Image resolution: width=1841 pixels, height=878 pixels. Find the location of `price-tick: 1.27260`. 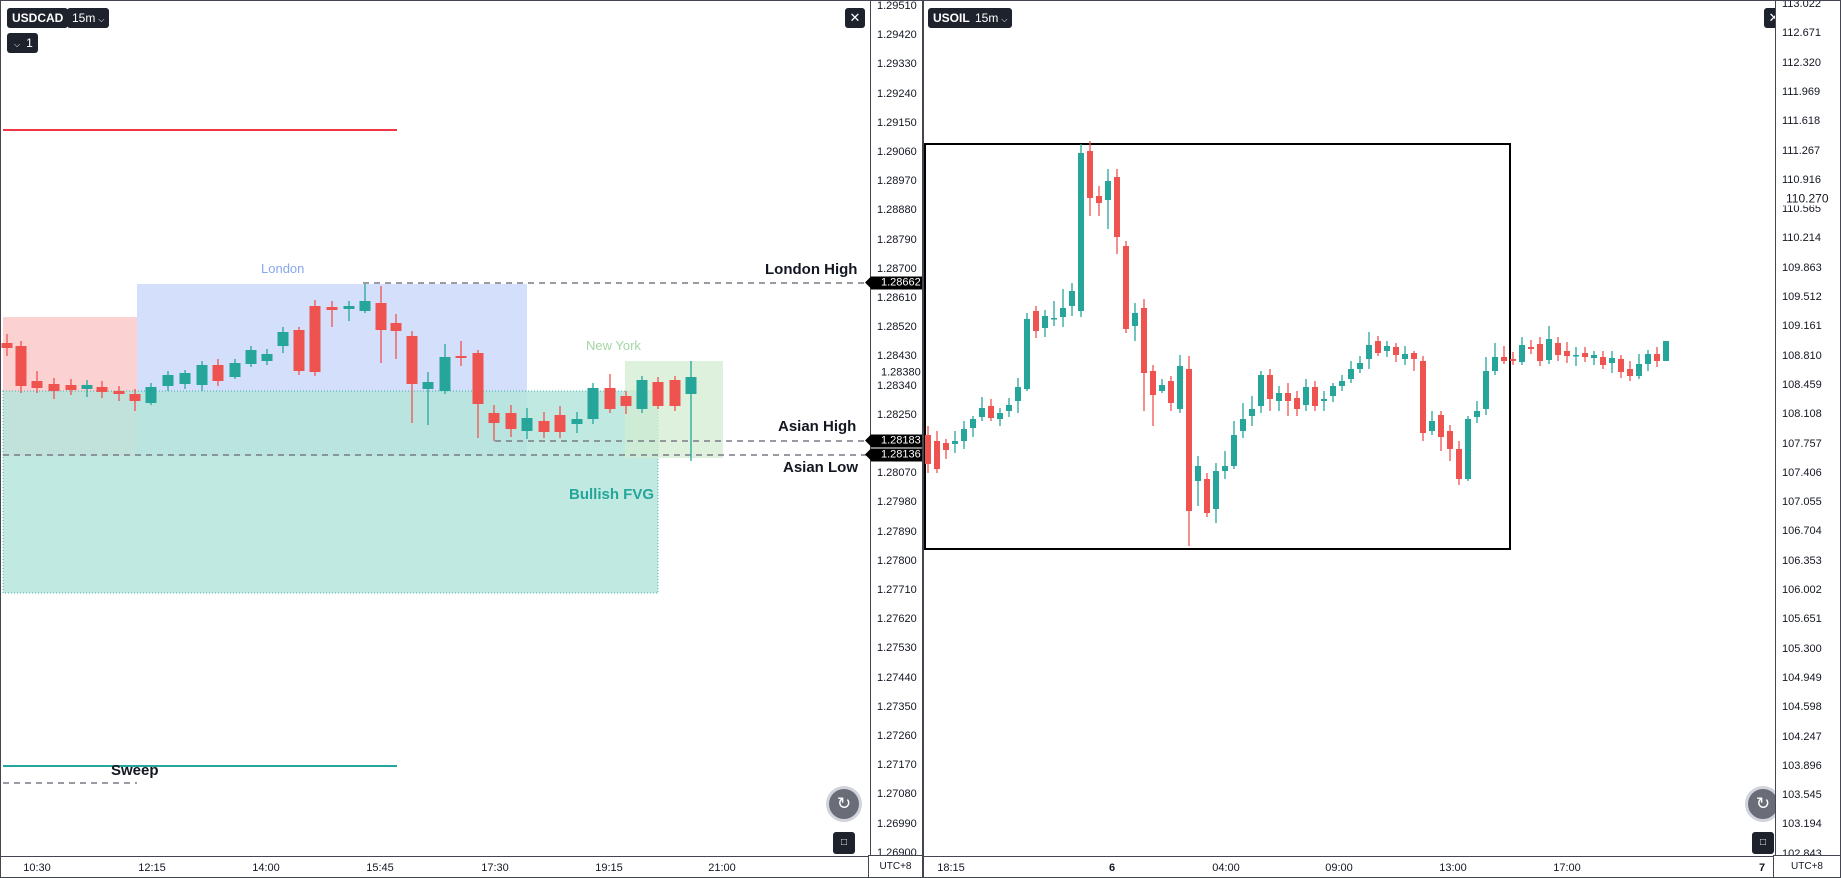

price-tick: 1.27260 is located at coordinates (897, 736).